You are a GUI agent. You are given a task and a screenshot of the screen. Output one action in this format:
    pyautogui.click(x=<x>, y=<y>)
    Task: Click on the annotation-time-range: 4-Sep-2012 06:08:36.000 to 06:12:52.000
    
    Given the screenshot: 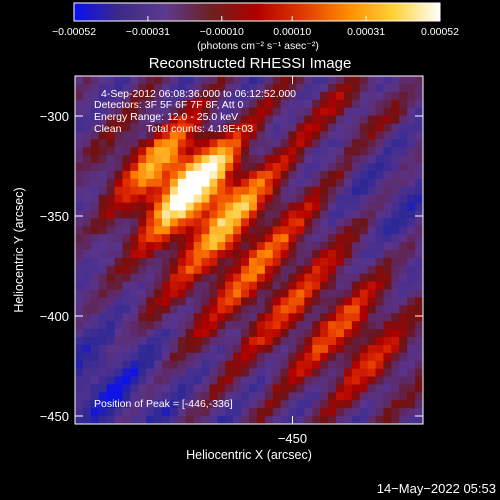 What is the action you would take?
    pyautogui.click(x=198, y=94)
    